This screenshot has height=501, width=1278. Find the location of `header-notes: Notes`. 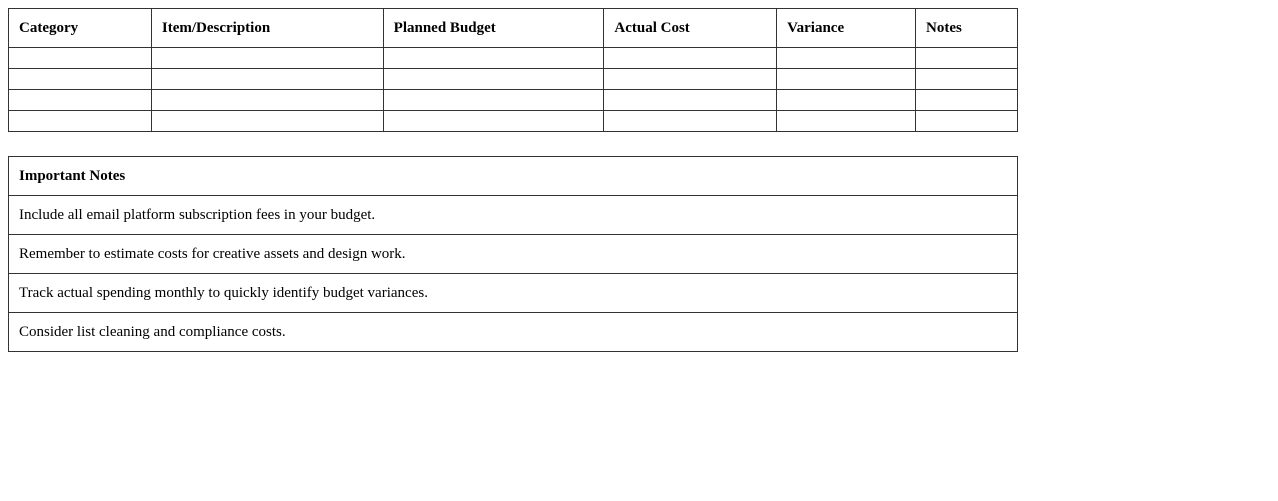

header-notes: Notes is located at coordinates (966, 28).